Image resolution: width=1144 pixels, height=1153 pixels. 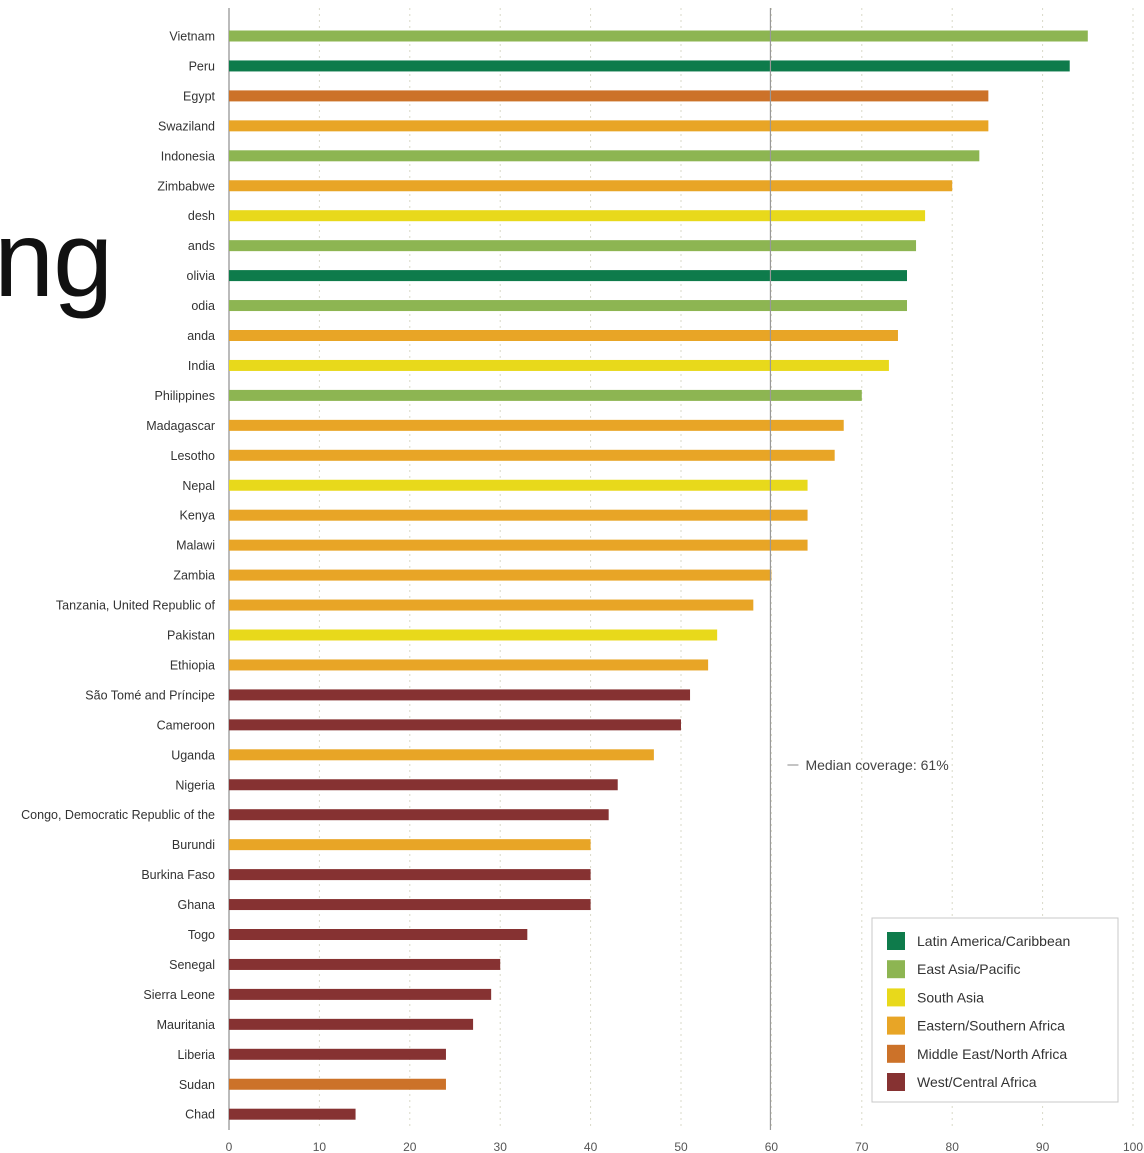 What do you see at coordinates (977, 1082) in the screenshot?
I see `legend-label: West/Central Africa` at bounding box center [977, 1082].